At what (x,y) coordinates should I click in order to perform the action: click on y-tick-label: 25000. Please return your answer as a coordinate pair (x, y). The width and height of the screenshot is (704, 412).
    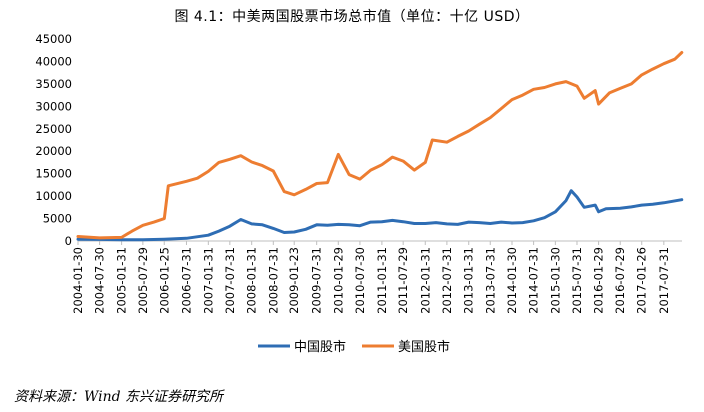
    Looking at the image, I should click on (53, 129).